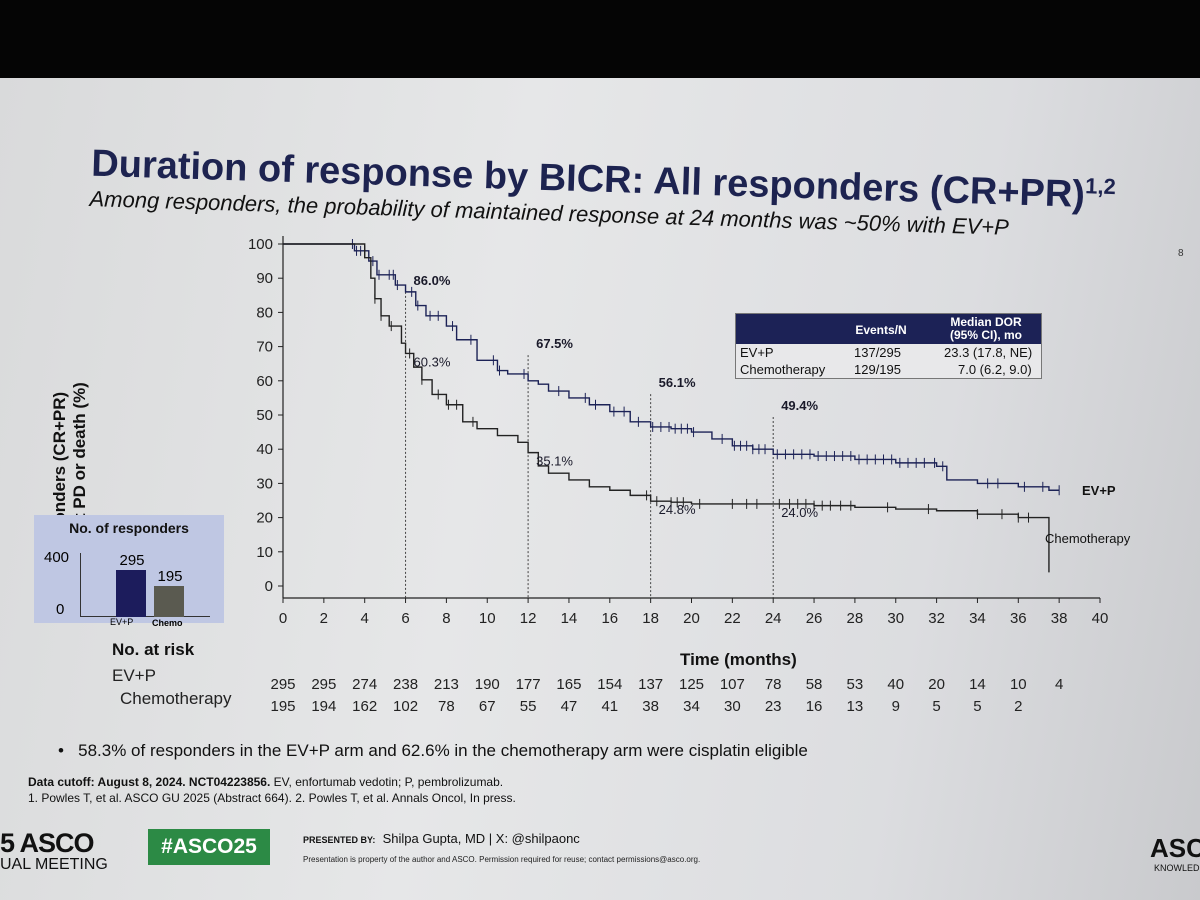 This screenshot has width=1200, height=900. What do you see at coordinates (814, 706) in the screenshot?
I see `risk-cell: 16` at bounding box center [814, 706].